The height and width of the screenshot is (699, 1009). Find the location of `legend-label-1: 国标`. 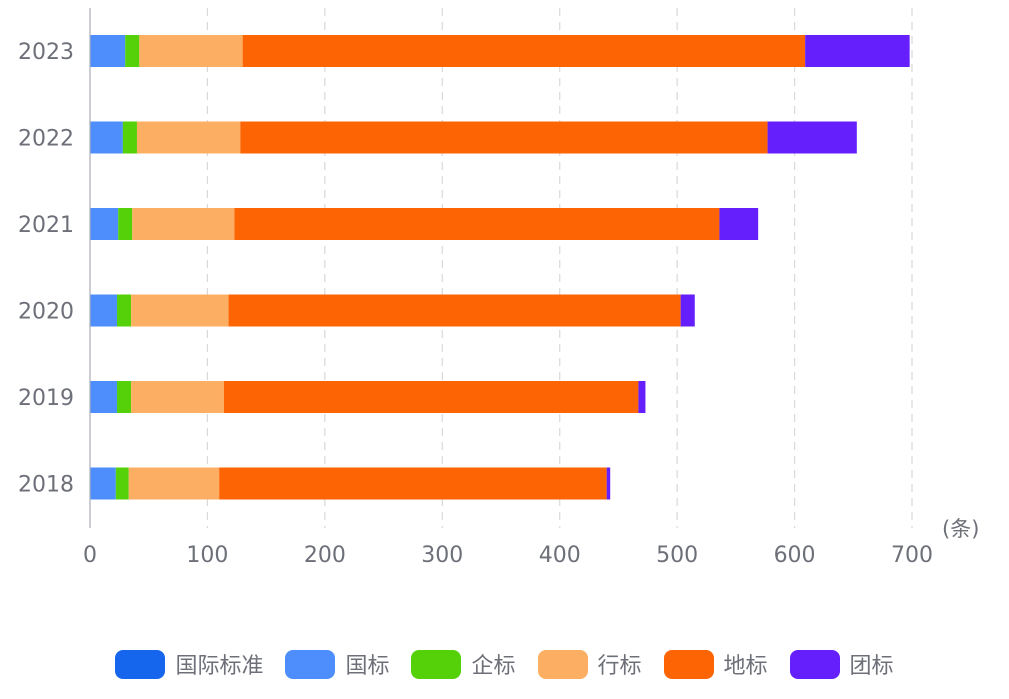

legend-label-1: 国标 is located at coordinates (367, 666).